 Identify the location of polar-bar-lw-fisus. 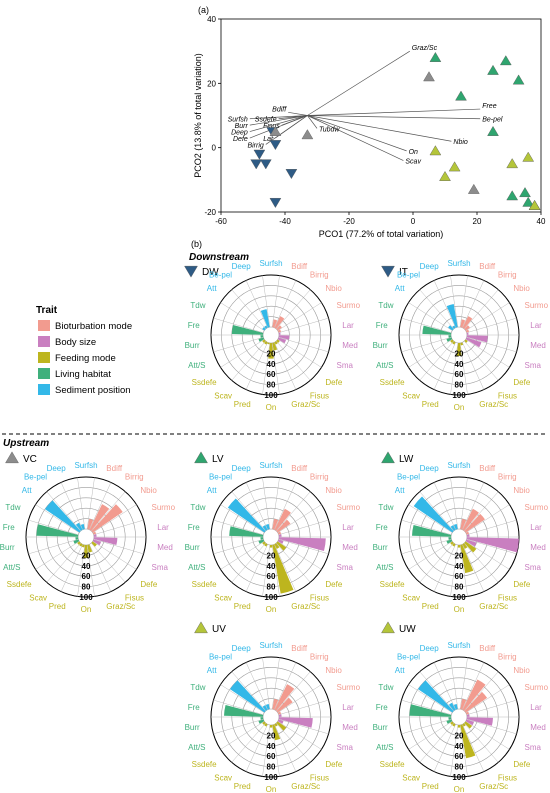
(465, 546).